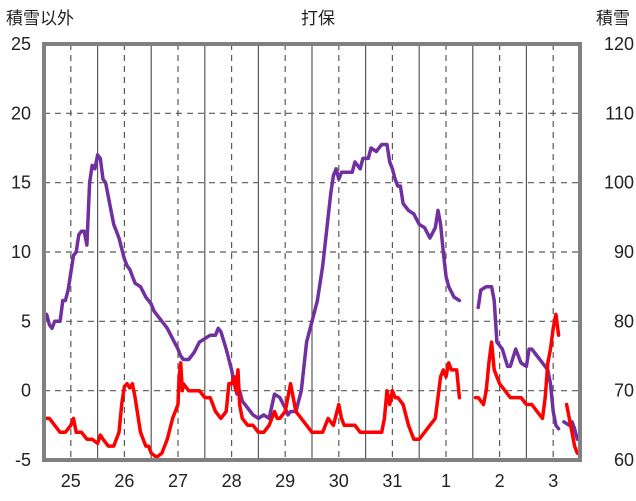 The height and width of the screenshot is (501, 636). I want to click on x-tick-label: 25, so click(71, 481).